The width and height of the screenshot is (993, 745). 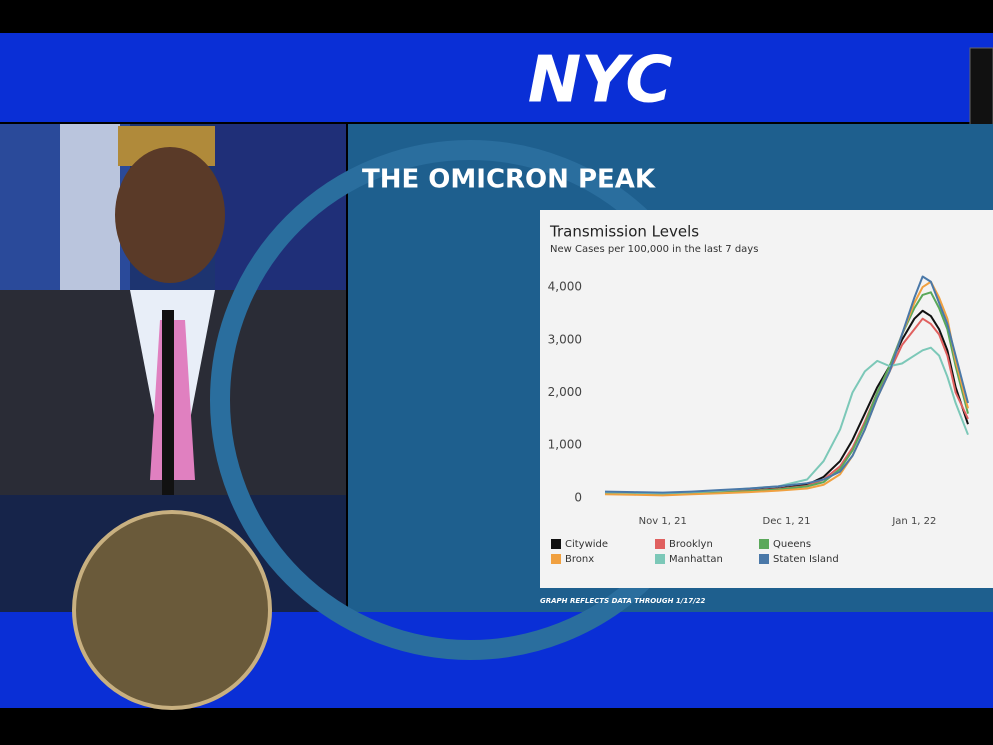 What do you see at coordinates (624, 232) in the screenshot?
I see `chart-title: Transmission Levels` at bounding box center [624, 232].